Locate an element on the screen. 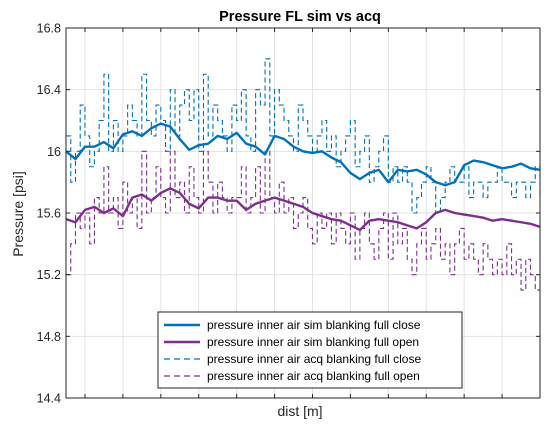 This screenshot has width=550, height=432. y-tick-label: 16.8 is located at coordinates (49, 29).